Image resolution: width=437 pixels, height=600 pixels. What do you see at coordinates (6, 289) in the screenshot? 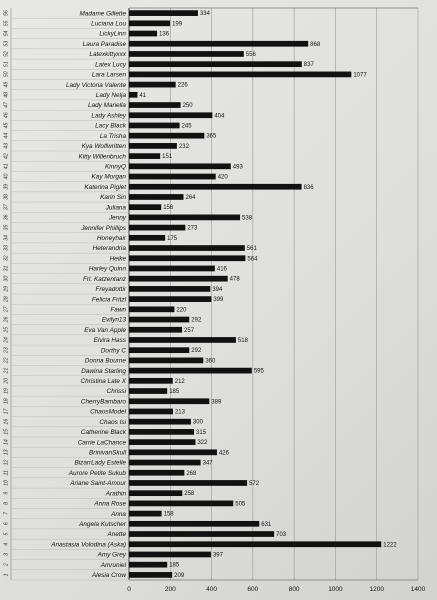
I see `row-number: 29` at bounding box center [6, 289].